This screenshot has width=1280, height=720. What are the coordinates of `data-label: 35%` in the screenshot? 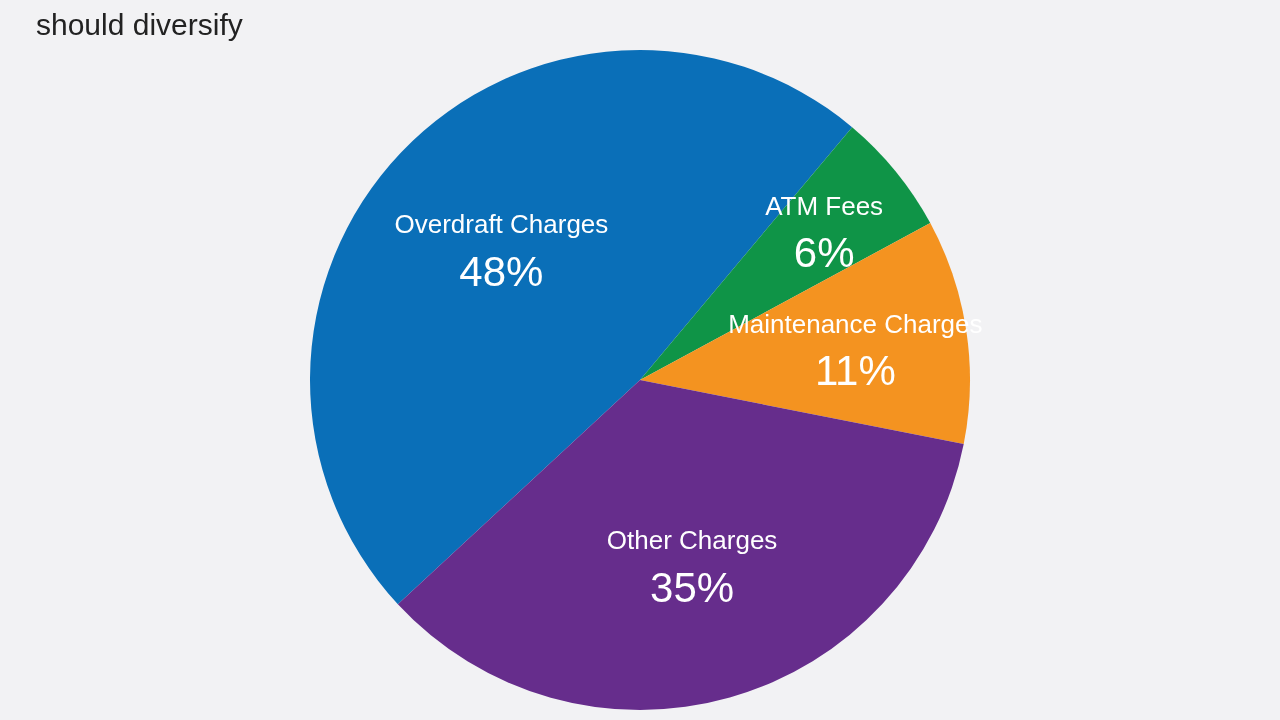 It's located at (692, 587).